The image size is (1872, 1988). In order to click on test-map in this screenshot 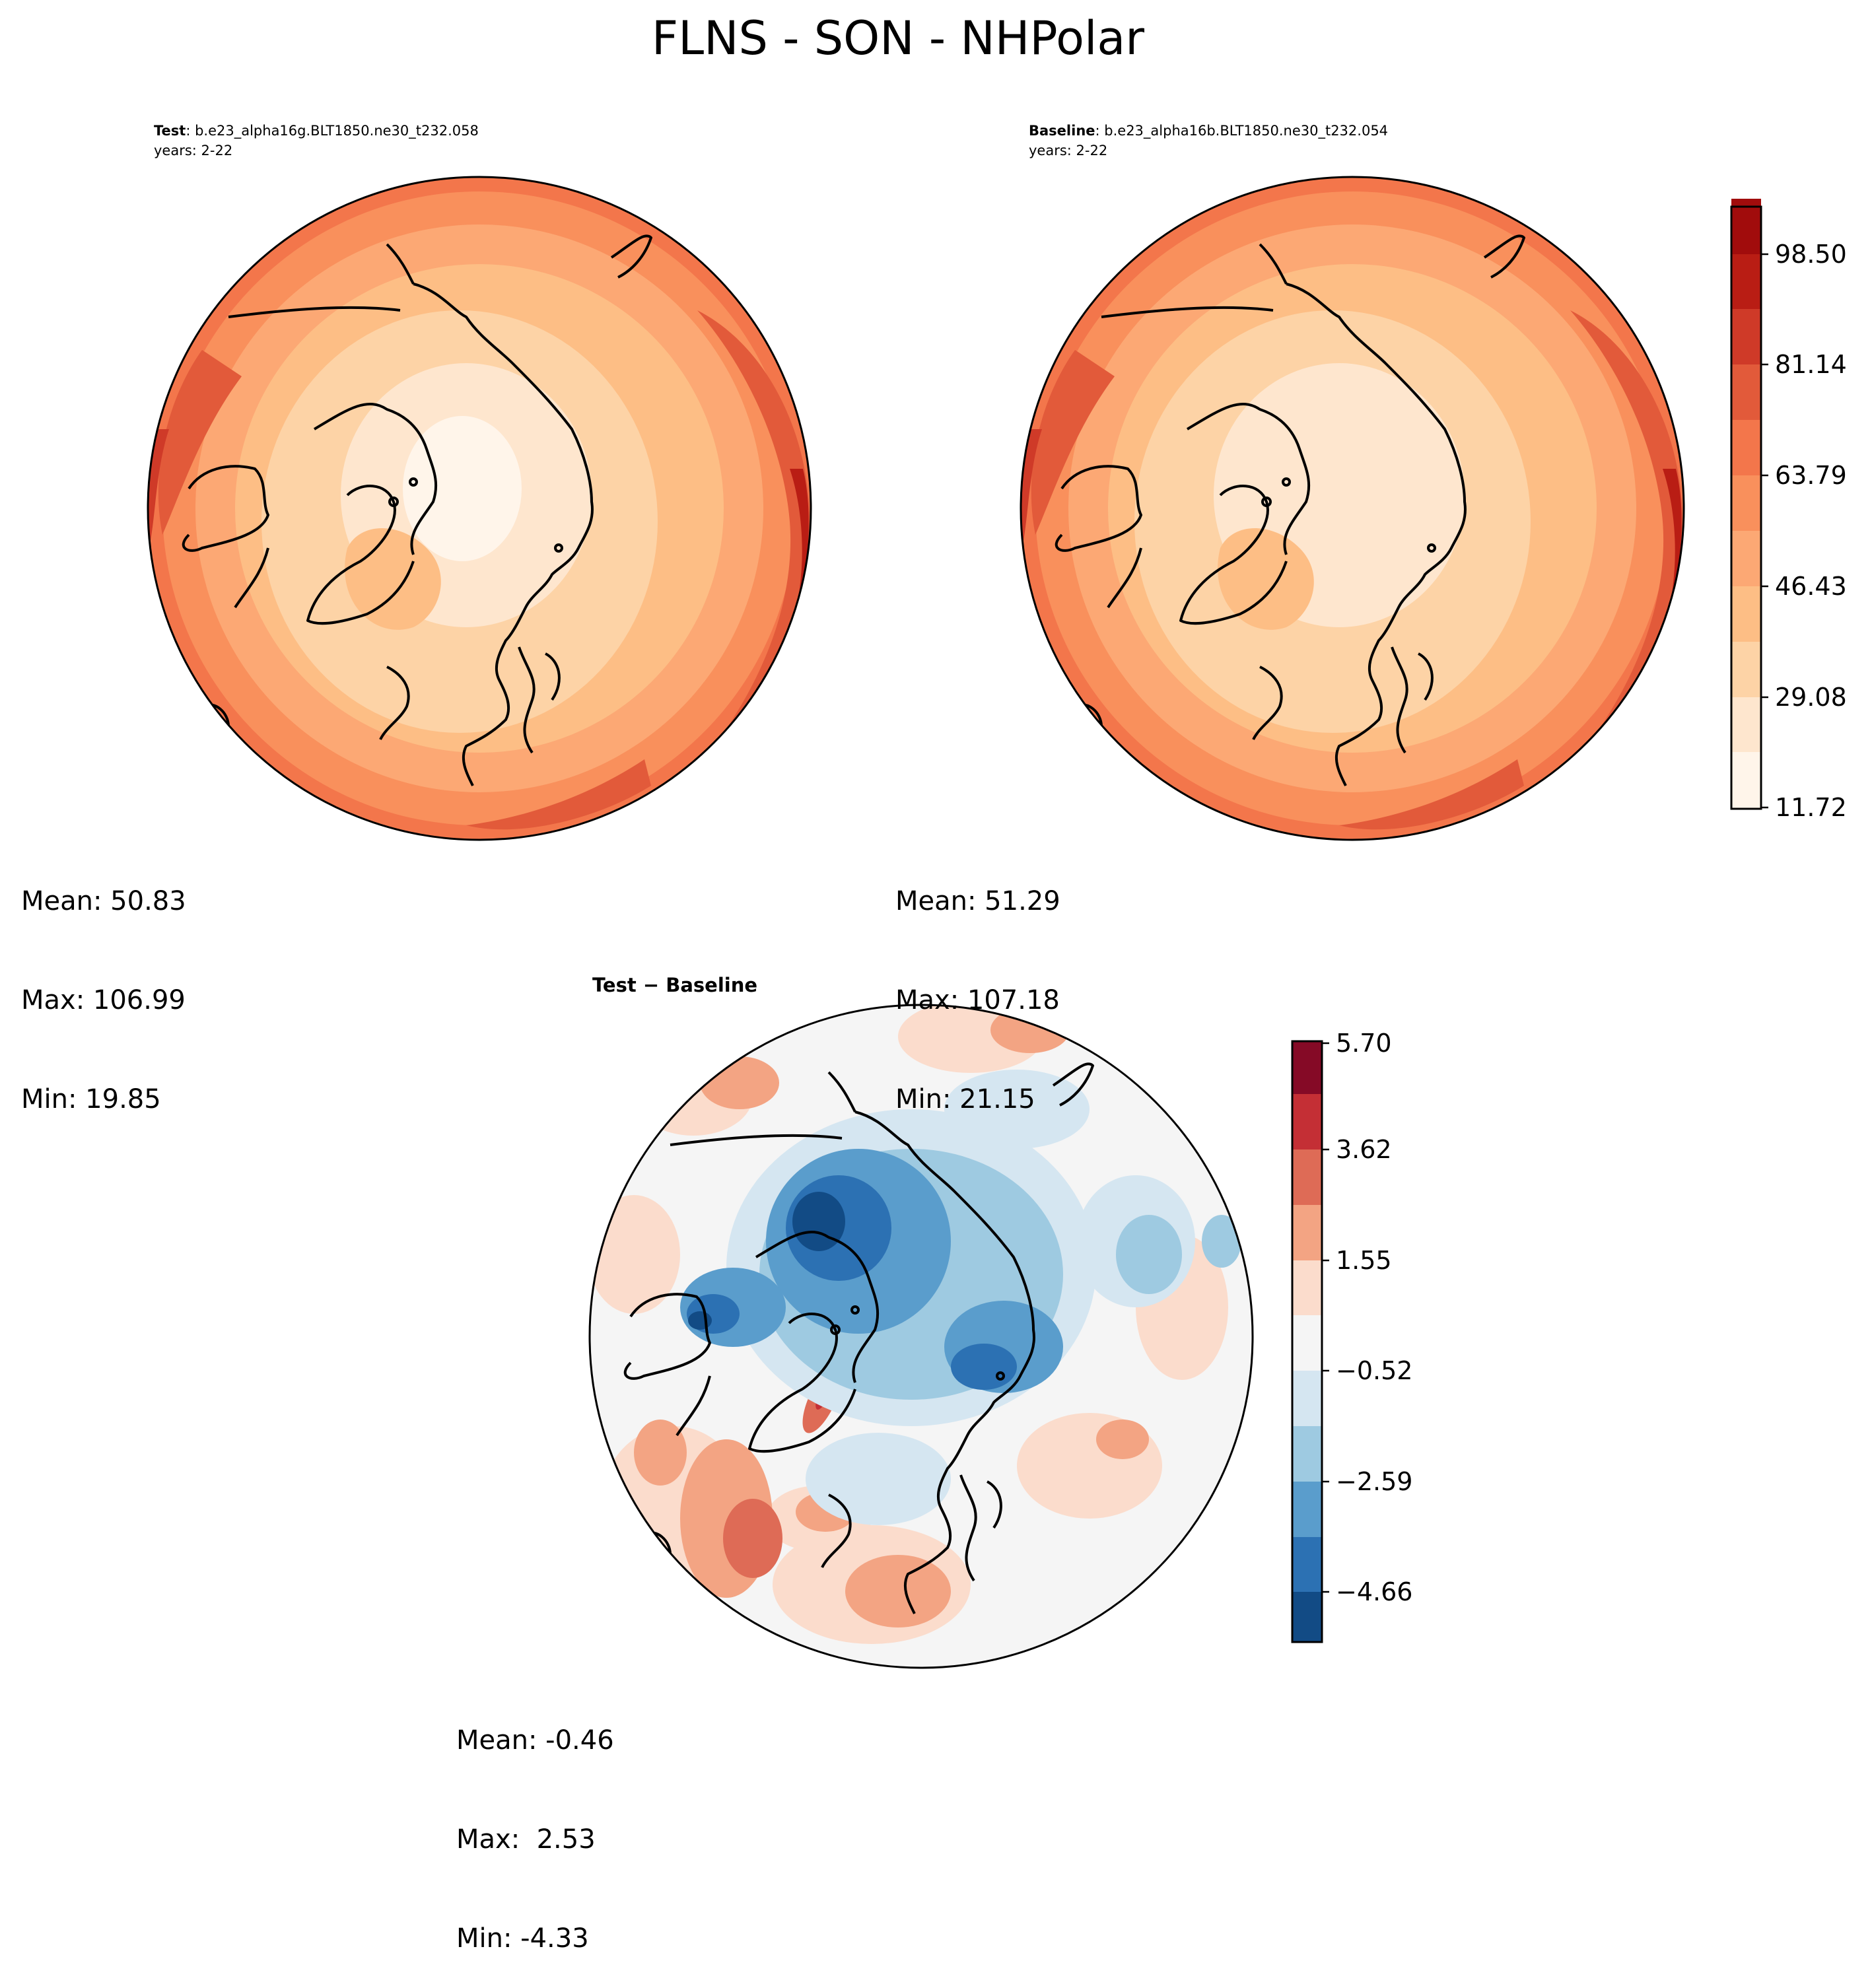, I will do `click(479, 508)`.